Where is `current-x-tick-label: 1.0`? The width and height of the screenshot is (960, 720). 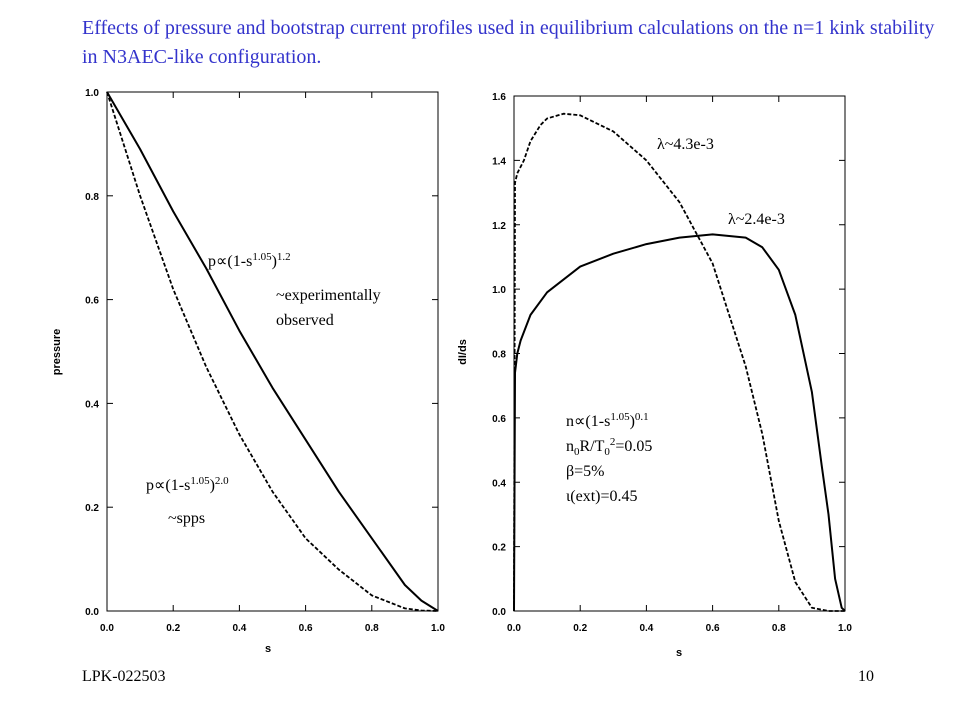
current-x-tick-label: 1.0 is located at coordinates (845, 628).